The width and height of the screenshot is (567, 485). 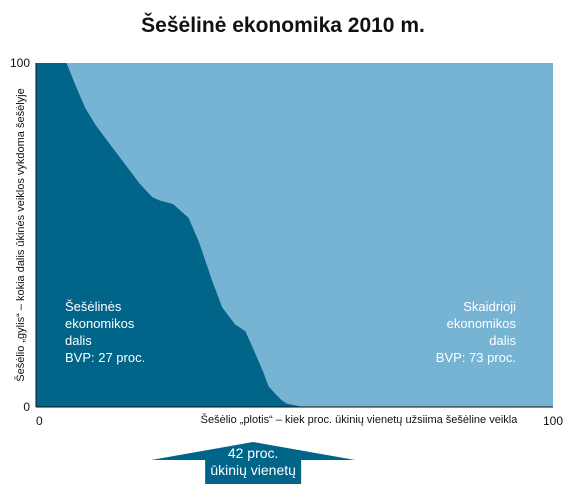 I want to click on annotation-text-line: ūkinių vienetų, so click(x=253, y=470).